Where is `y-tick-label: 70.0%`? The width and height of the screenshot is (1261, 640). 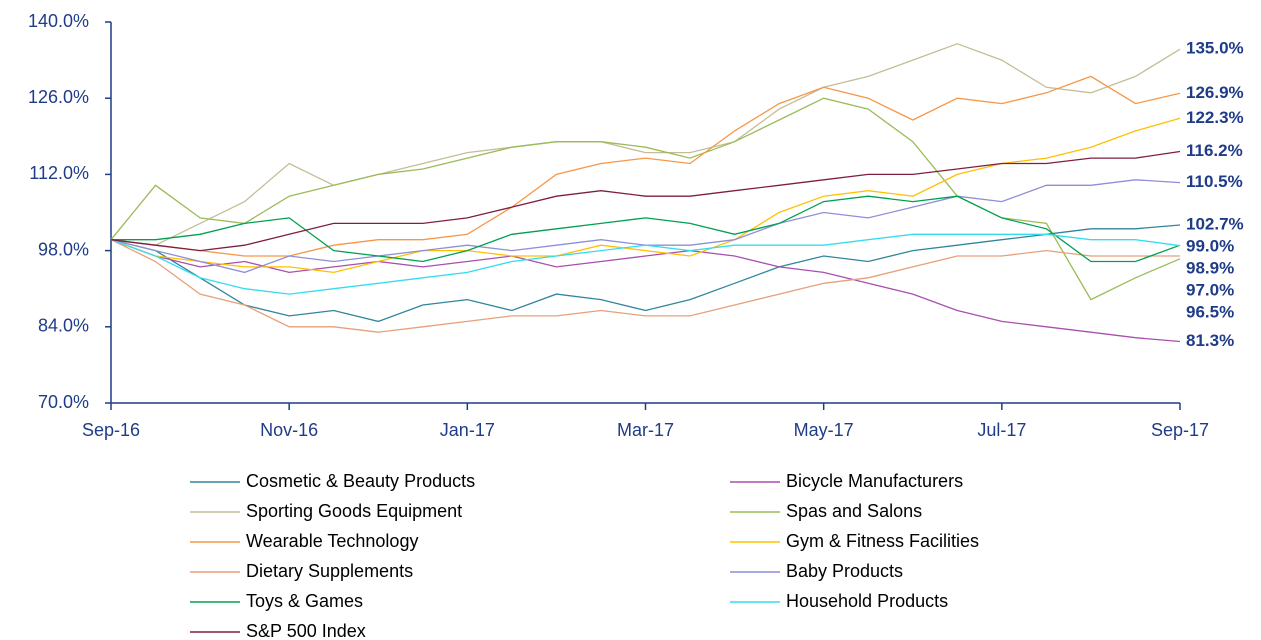 y-tick-label: 70.0% is located at coordinates (63, 402).